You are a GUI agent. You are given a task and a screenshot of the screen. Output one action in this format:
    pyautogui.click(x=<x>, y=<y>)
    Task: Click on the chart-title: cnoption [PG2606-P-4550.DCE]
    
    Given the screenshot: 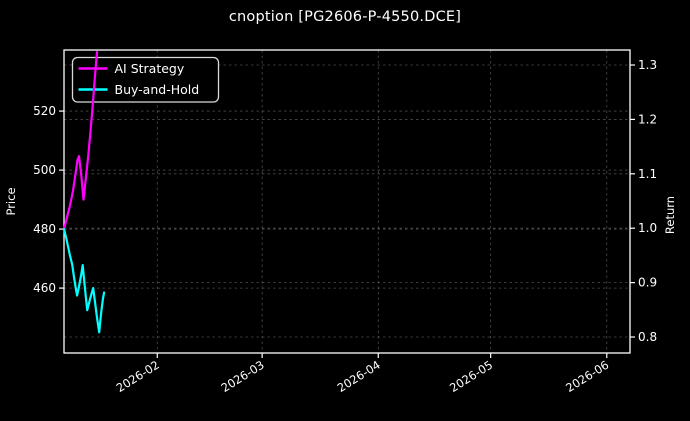 What is the action you would take?
    pyautogui.click(x=345, y=17)
    